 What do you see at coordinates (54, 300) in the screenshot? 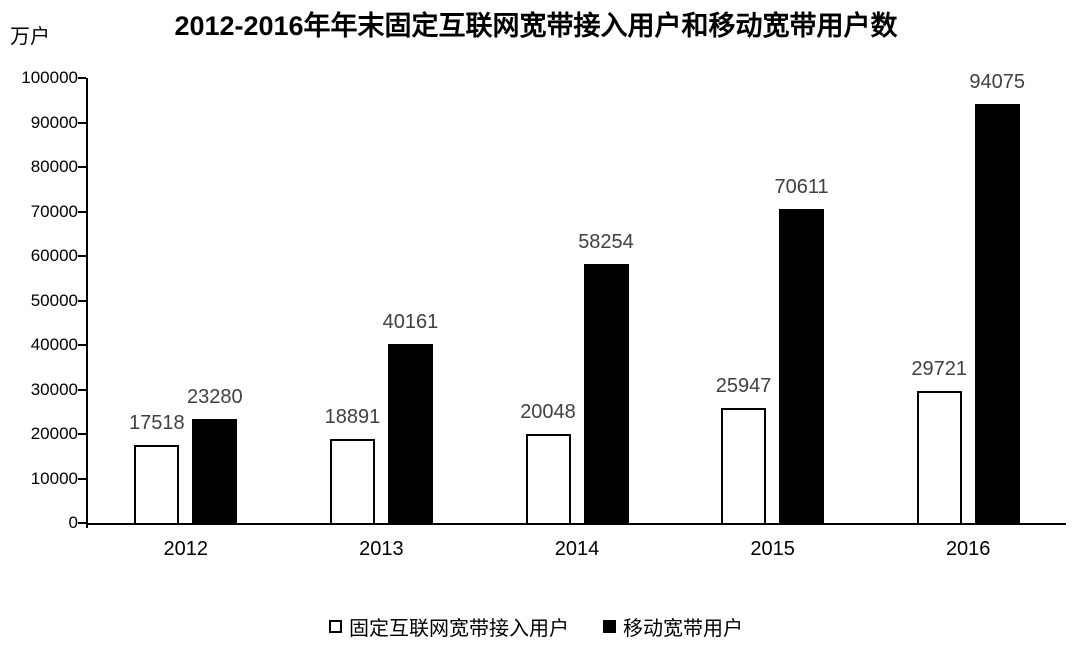
I see `y-tick-label: 50000` at bounding box center [54, 300].